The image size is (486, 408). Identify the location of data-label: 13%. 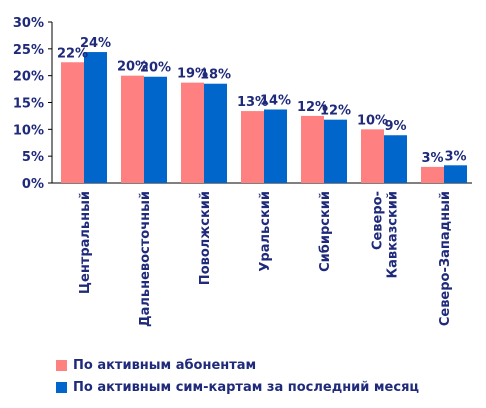
(252, 102).